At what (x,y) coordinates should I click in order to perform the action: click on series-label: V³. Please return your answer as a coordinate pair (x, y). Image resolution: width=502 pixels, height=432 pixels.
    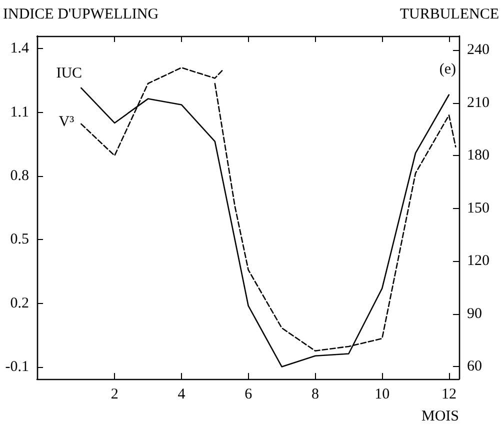
    Looking at the image, I should click on (66, 122).